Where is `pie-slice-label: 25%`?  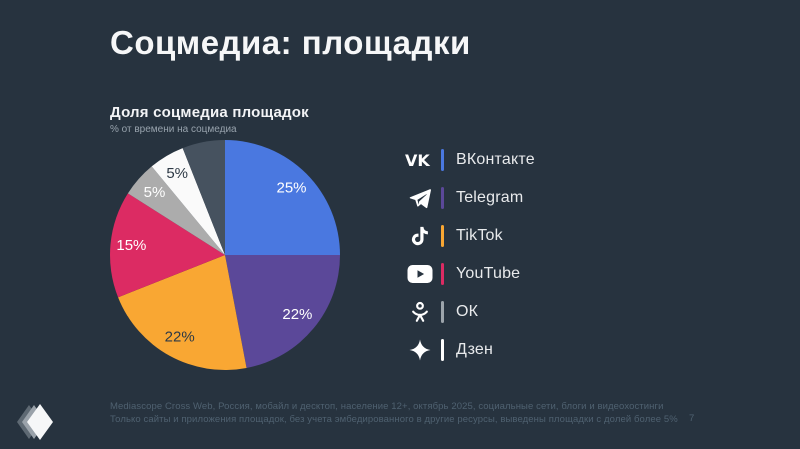
pie-slice-label: 25% is located at coordinates (291, 187).